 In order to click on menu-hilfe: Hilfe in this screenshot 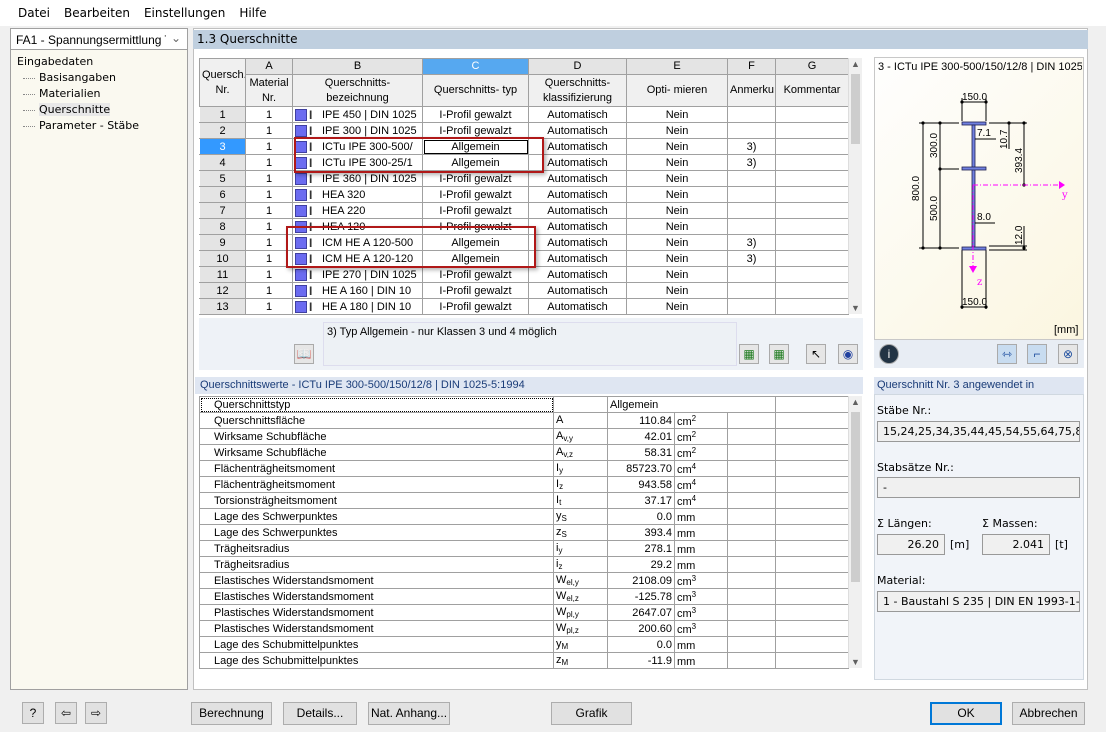, I will do `click(253, 13)`.